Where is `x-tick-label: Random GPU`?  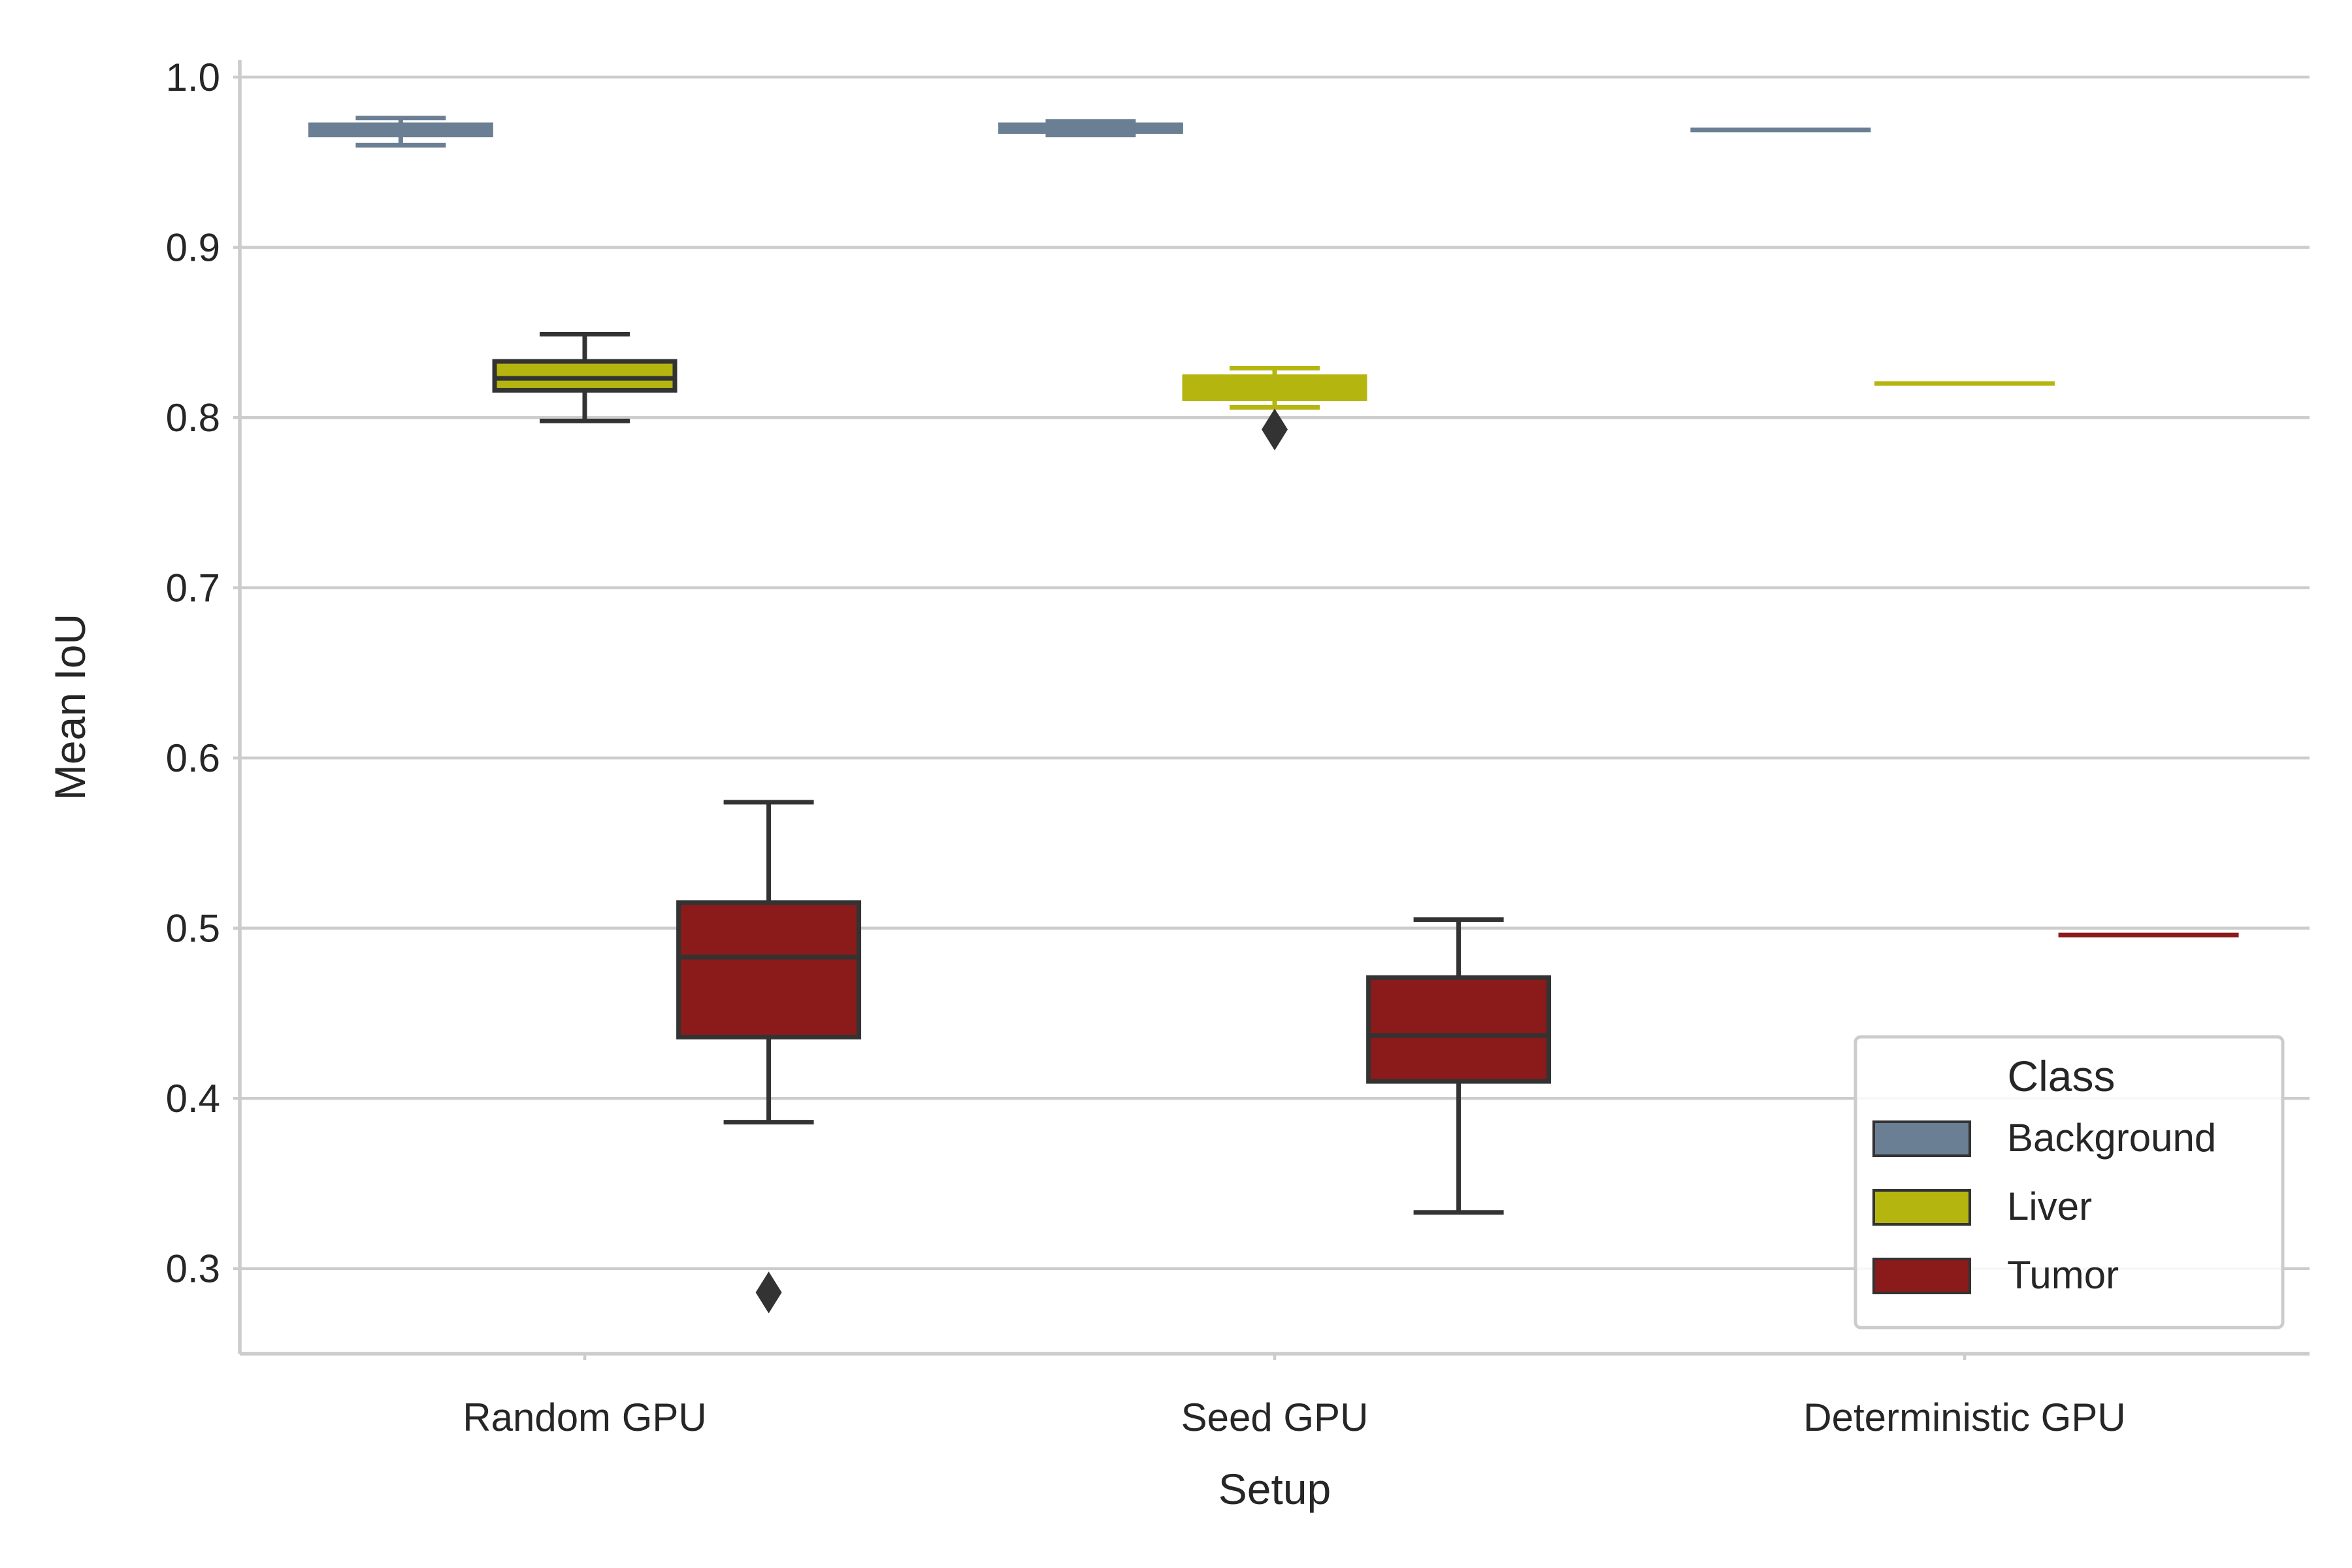
x-tick-label: Random GPU is located at coordinates (584, 1417).